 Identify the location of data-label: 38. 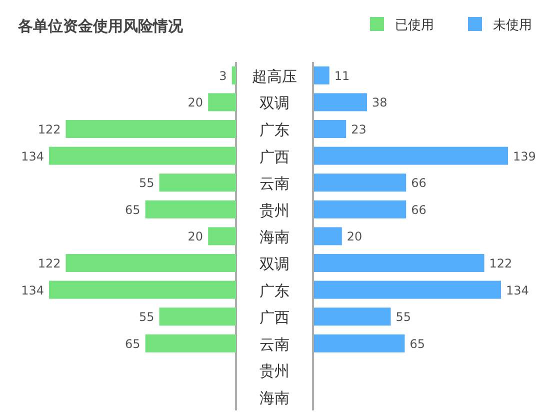
(380, 103).